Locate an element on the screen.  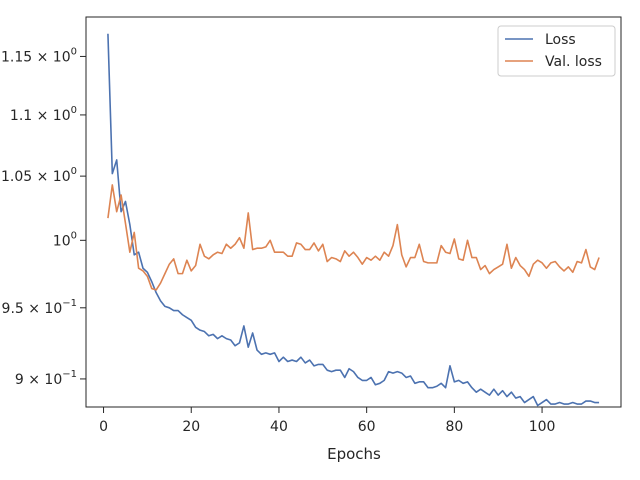
y-tick-label: 1.05 × 100 is located at coordinates (39, 175).